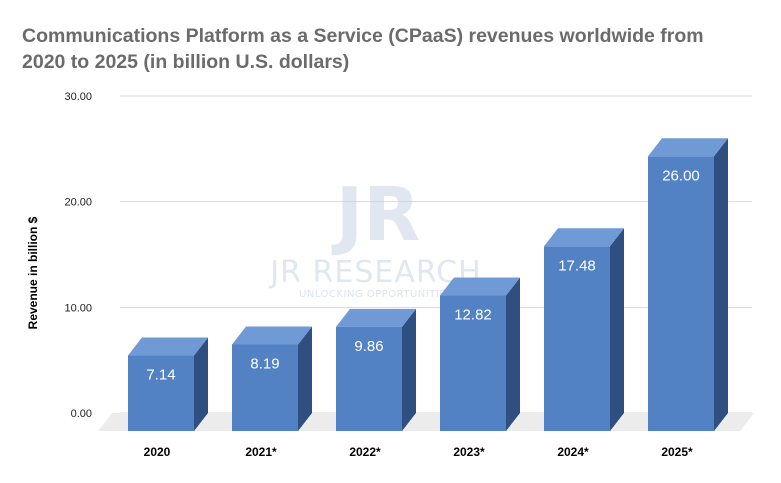 The width and height of the screenshot is (781, 483). I want to click on watermark-tagline: UNLOCKING OPPORTUNITIES, so click(376, 294).